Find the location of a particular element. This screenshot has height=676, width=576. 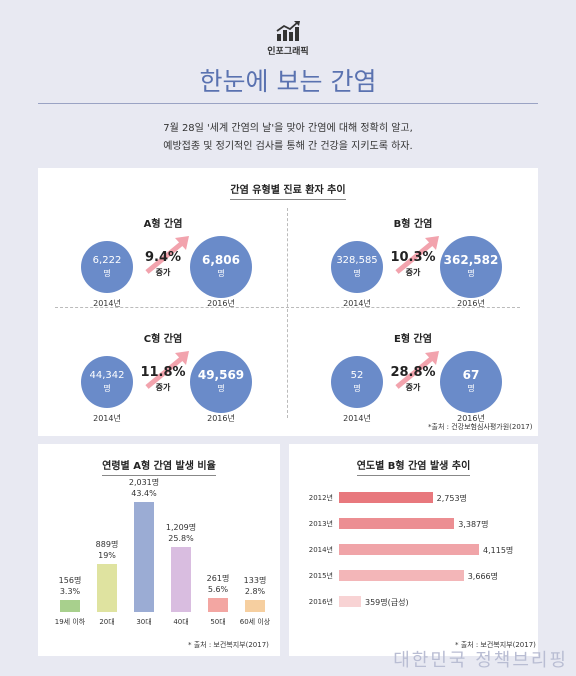

from-value-circle: 6,222 명 is located at coordinates (107, 267).